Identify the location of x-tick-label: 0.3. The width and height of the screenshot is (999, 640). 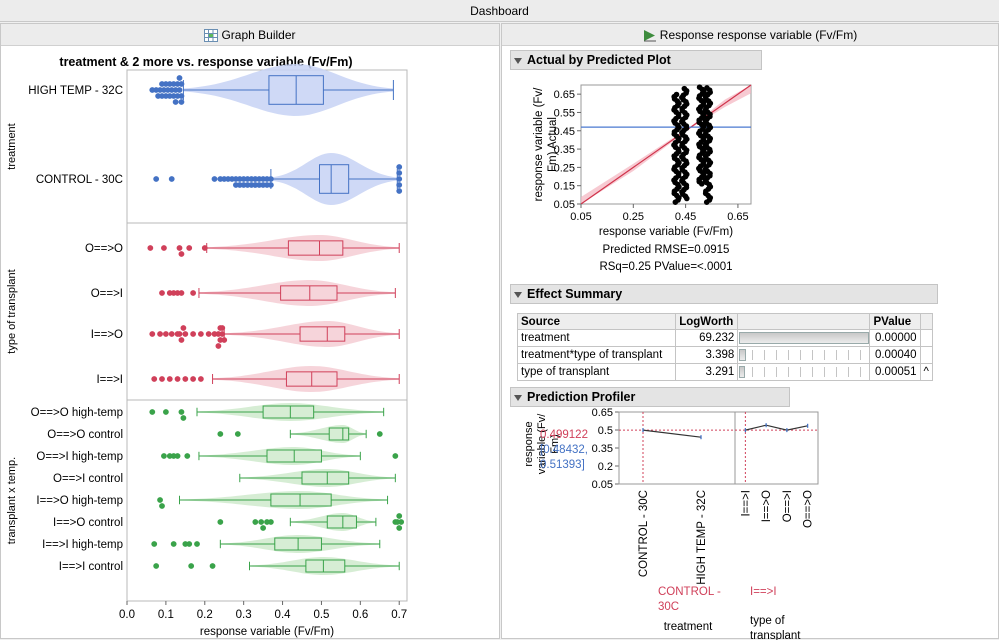
(244, 615).